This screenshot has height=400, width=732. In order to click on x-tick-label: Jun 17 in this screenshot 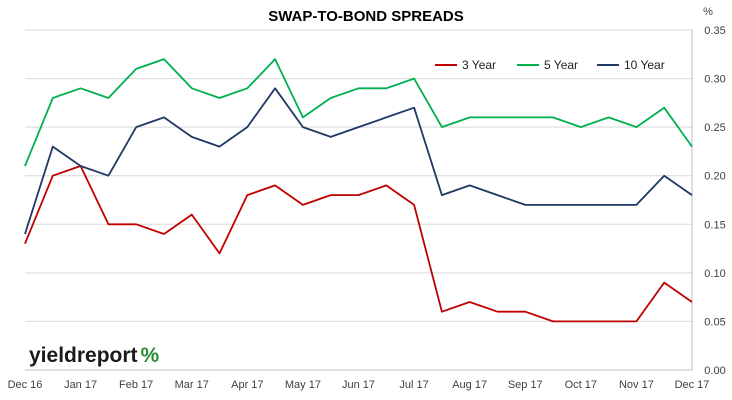, I will do `click(358, 385)`.